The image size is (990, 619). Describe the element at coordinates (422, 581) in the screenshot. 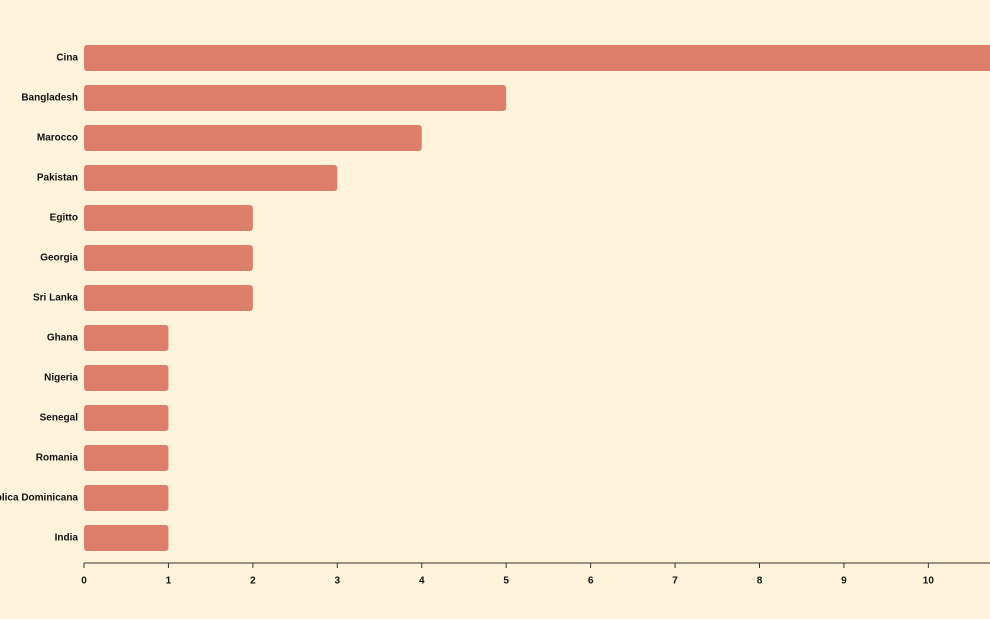

I see `x-tick-label: 4` at that location.